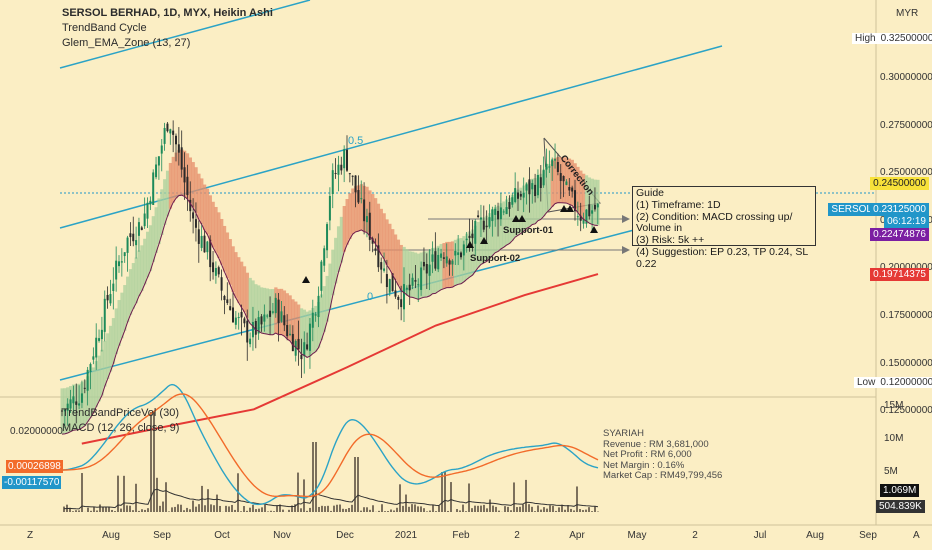  Describe the element at coordinates (891, 471) in the screenshot. I see `vol-tick-5m: 5M` at that location.